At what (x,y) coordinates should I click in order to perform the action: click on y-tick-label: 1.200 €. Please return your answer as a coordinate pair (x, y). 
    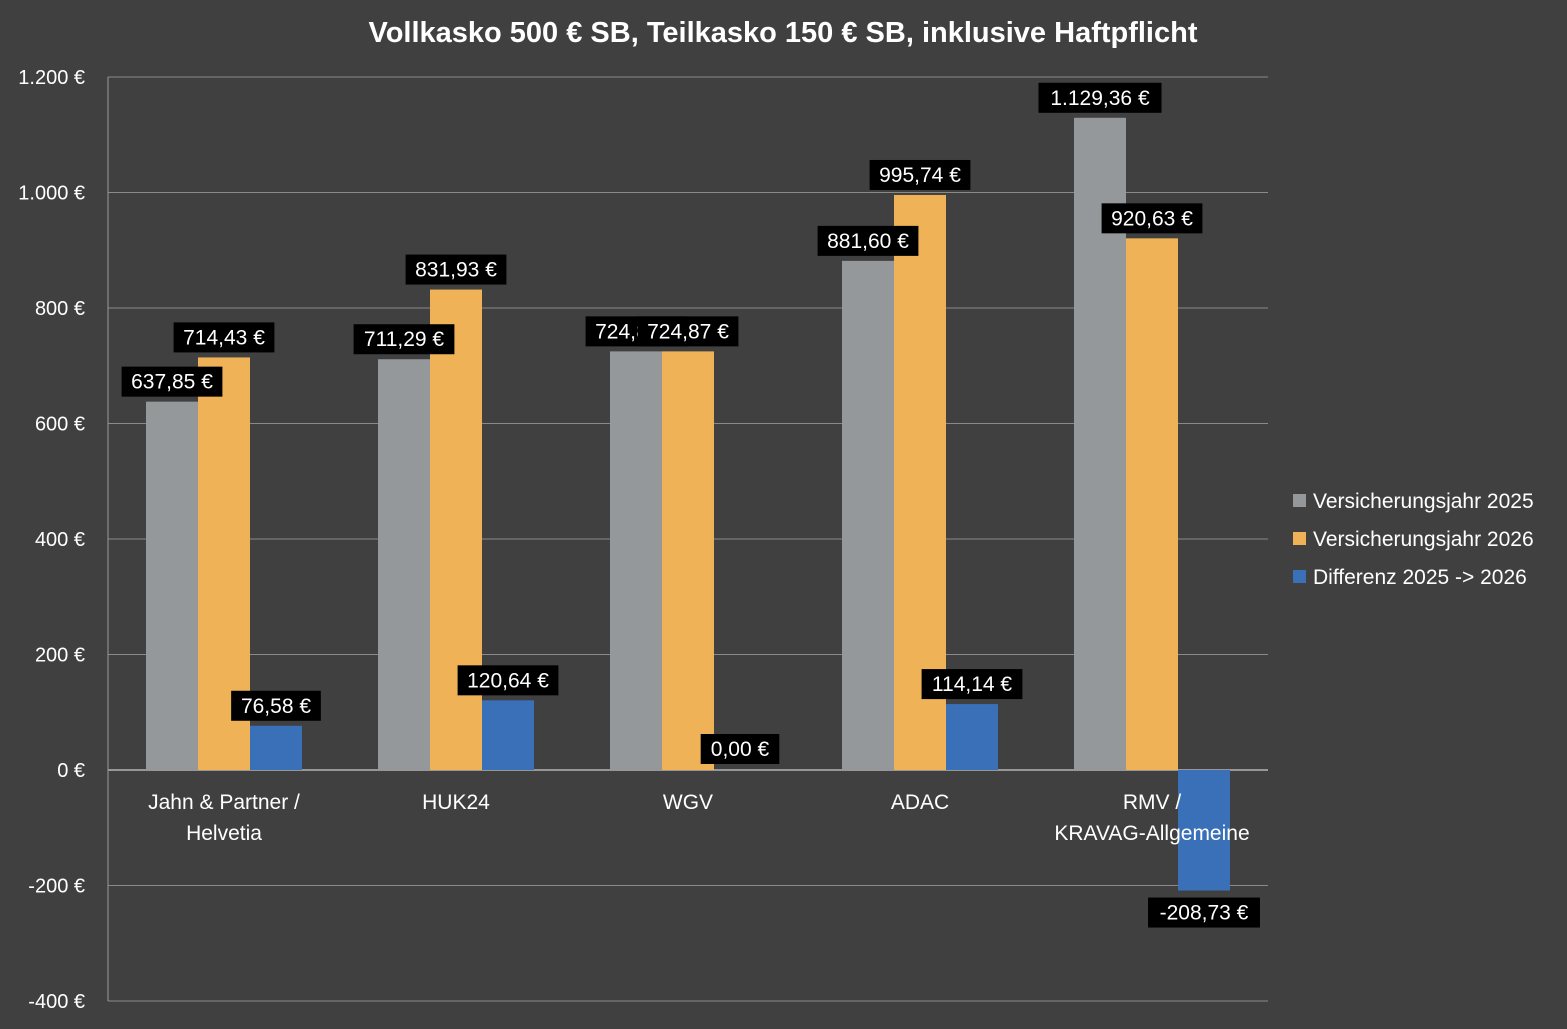
    Looking at the image, I should click on (51, 78).